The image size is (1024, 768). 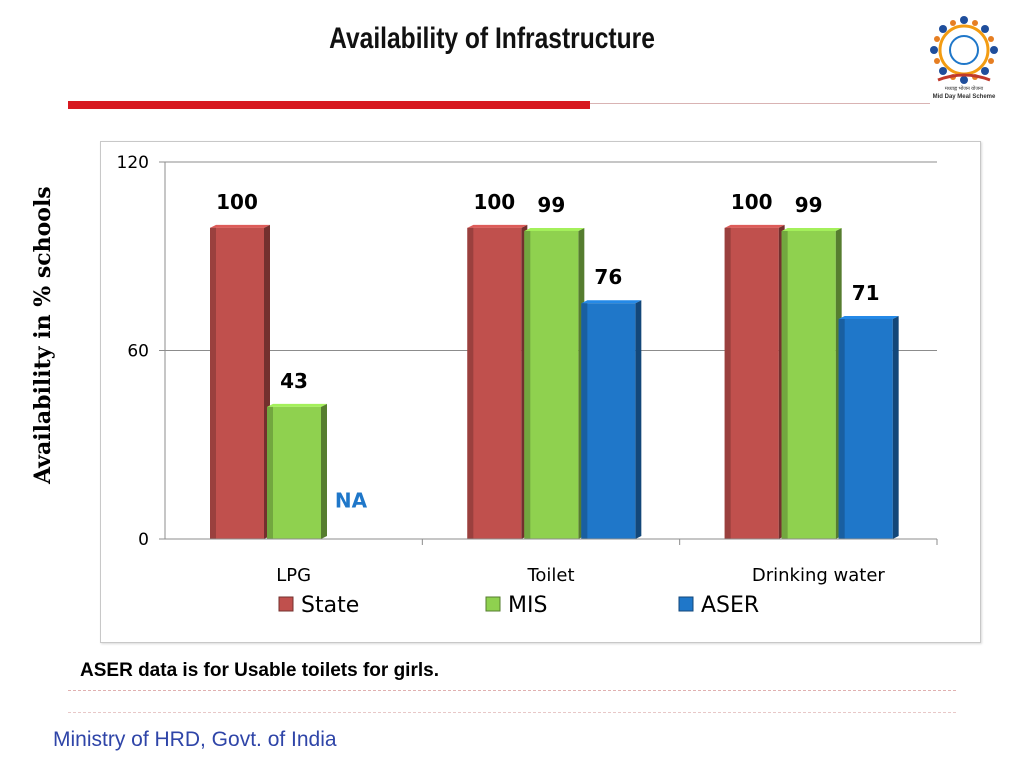 What do you see at coordinates (492, 38) in the screenshot?
I see `page-title: Availability of Infrastructure` at bounding box center [492, 38].